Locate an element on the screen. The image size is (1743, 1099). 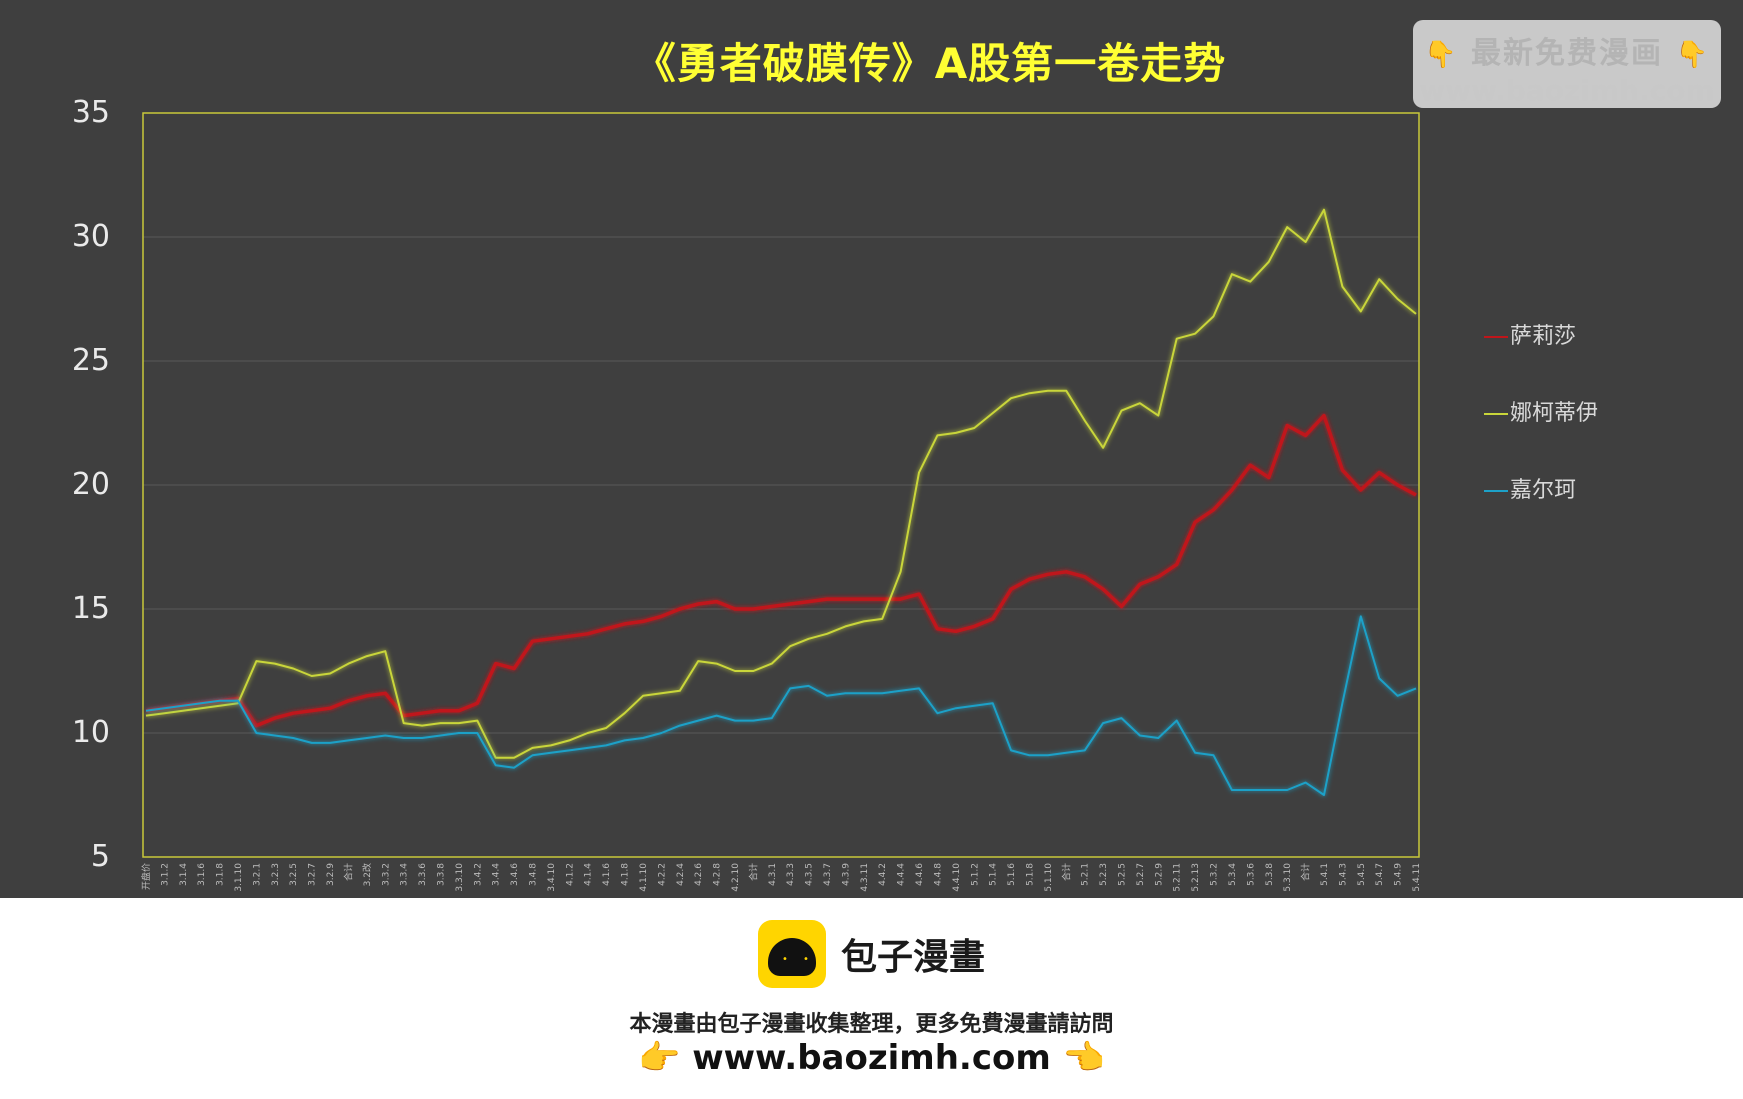
footer-url-link: www.baozimh.com is located at coordinates (871, 1058).